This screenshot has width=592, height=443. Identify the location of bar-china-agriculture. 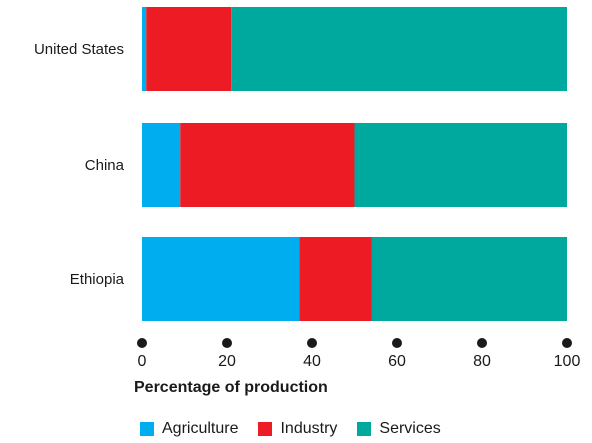
(161, 165).